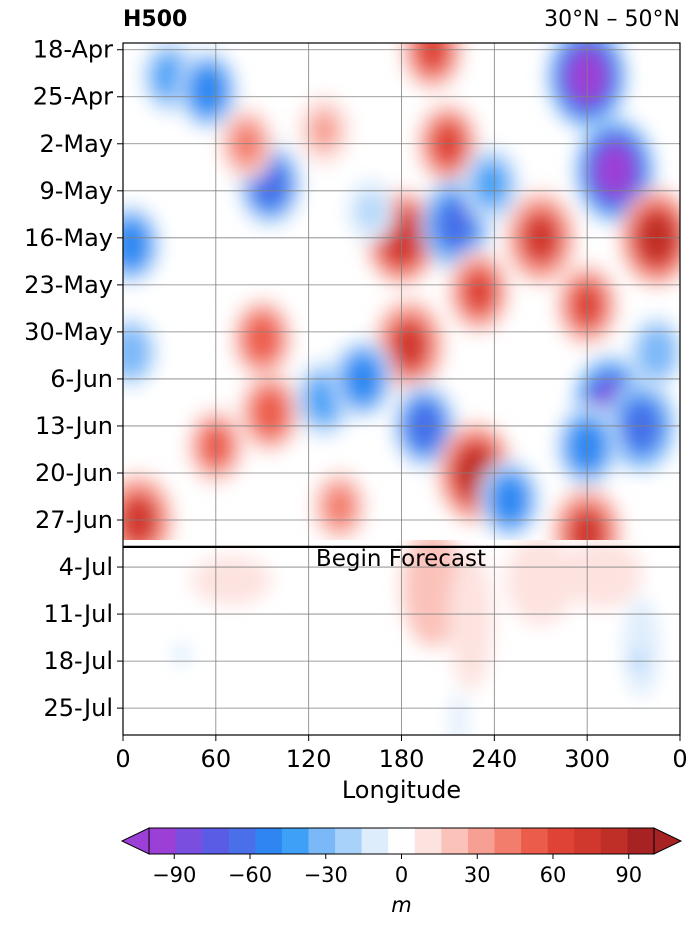 The height and width of the screenshot is (929, 700). Describe the element at coordinates (612, 19) in the screenshot. I see `chart-subtitle: 30°N – 50°N` at that location.